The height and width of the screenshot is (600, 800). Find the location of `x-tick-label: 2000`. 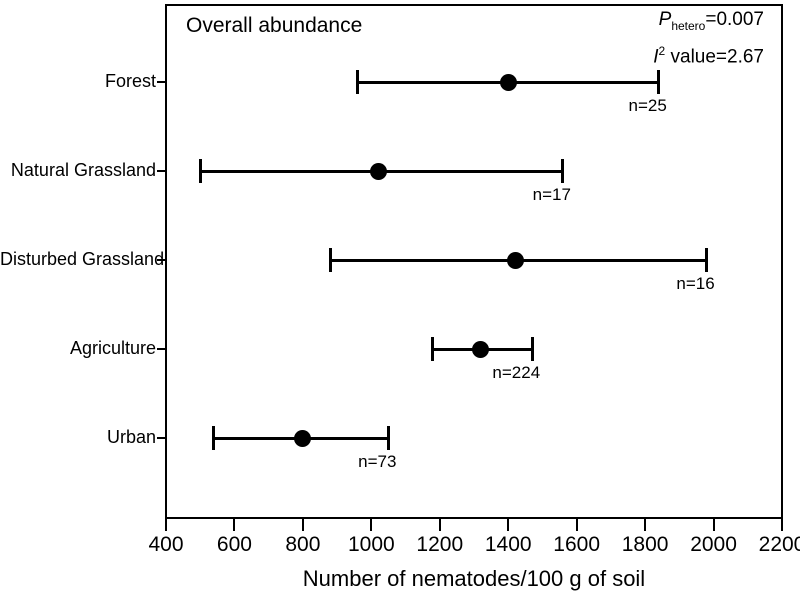

x-tick-label: 2000 is located at coordinates (713, 544).